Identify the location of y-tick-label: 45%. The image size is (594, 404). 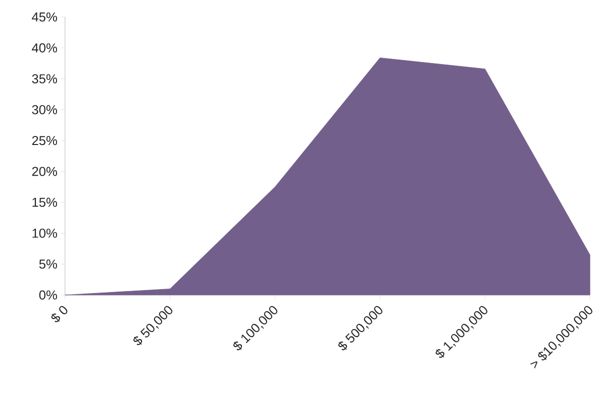
(45, 17).